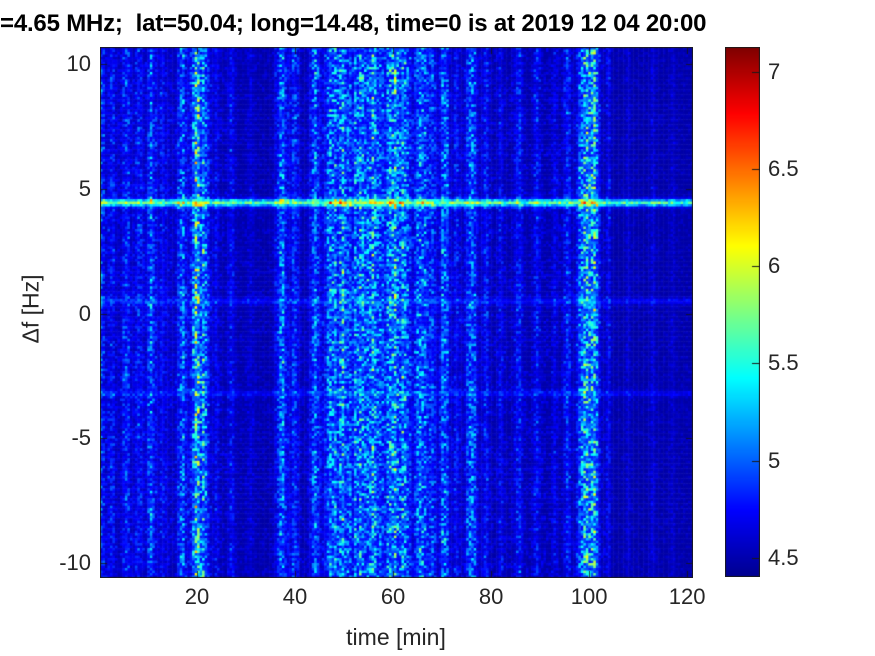 The height and width of the screenshot is (656, 875). I want to click on x-tick-label: 20, so click(197, 596).